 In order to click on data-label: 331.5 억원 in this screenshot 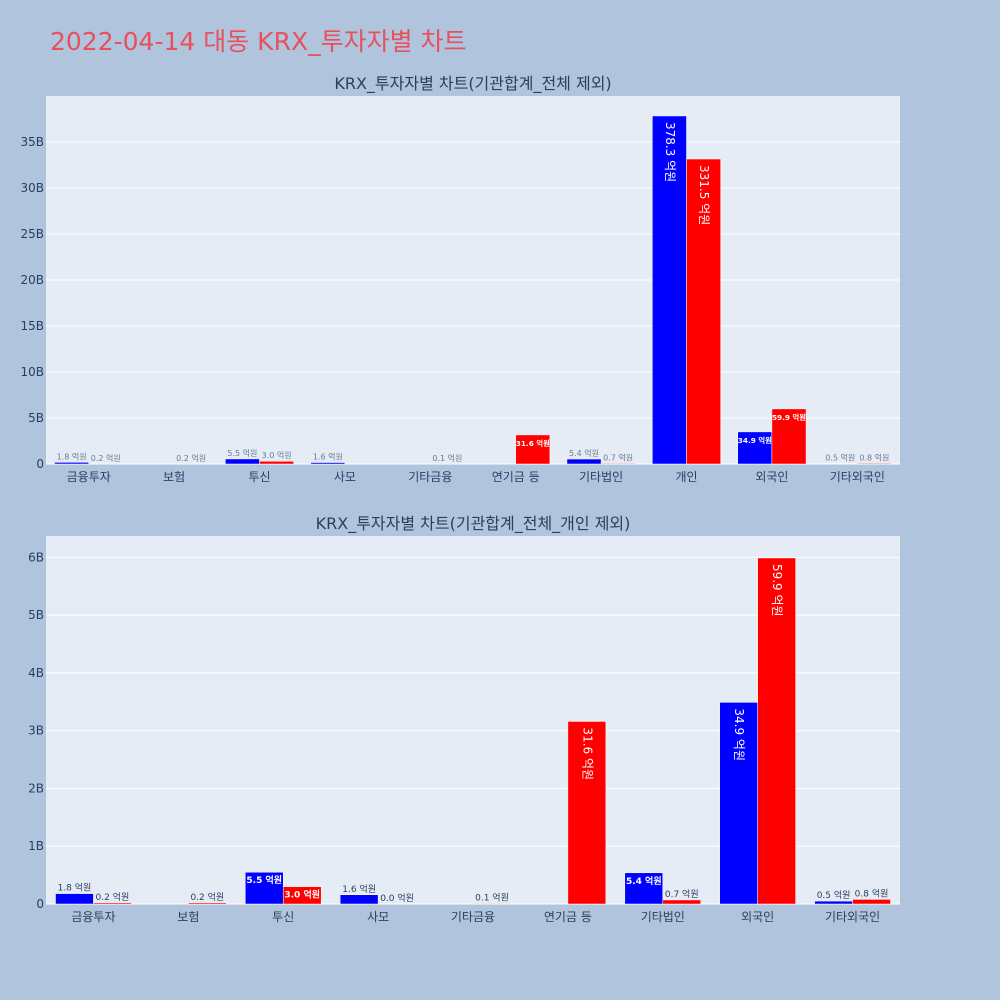, I will do `click(704, 195)`.